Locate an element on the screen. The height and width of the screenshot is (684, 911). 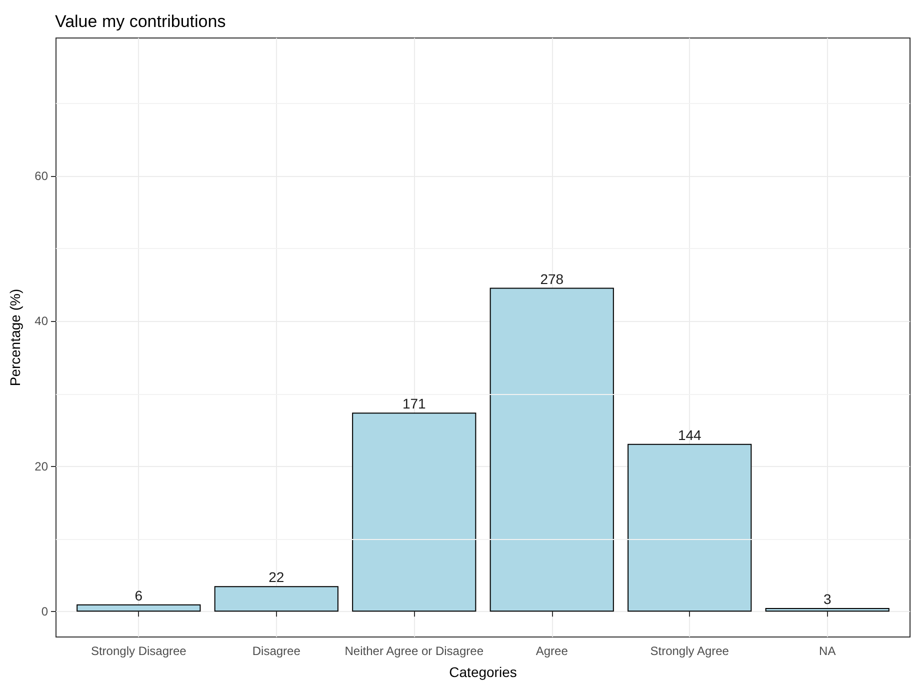
x-axis-title: Categories is located at coordinates (483, 672).